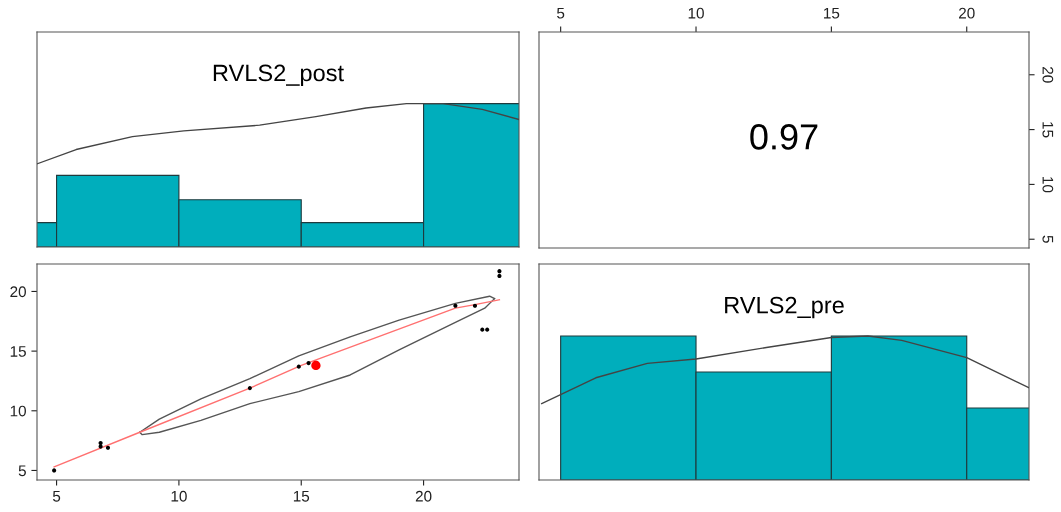 The image size is (1061, 512). What do you see at coordinates (784, 137) in the screenshot?
I see `annotation: 0.97` at bounding box center [784, 137].